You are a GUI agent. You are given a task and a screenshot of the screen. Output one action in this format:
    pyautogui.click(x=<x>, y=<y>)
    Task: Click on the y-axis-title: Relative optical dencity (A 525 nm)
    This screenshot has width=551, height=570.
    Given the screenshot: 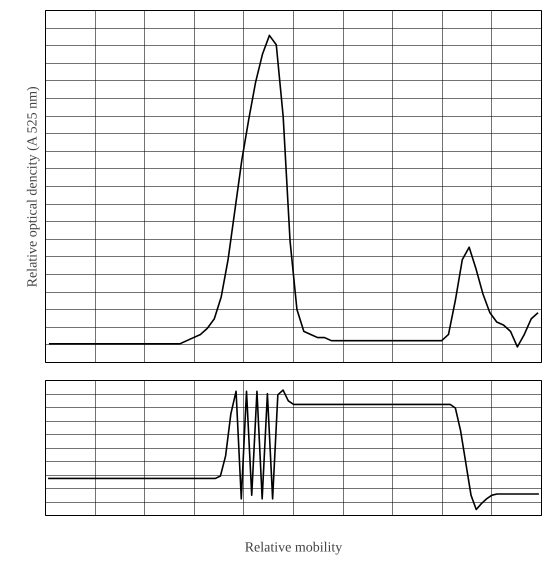 What is the action you would take?
    pyautogui.click(x=33, y=187)
    